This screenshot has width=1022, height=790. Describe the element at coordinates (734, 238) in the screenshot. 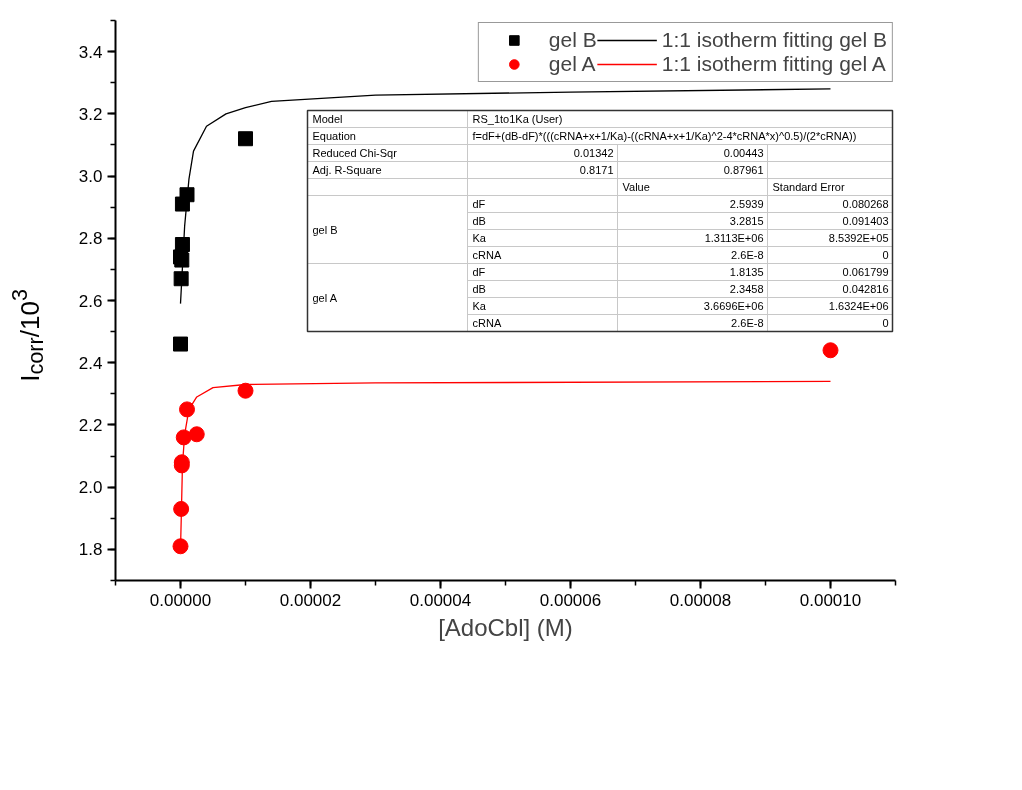

I see `annotation: 1.3113E+06` at that location.